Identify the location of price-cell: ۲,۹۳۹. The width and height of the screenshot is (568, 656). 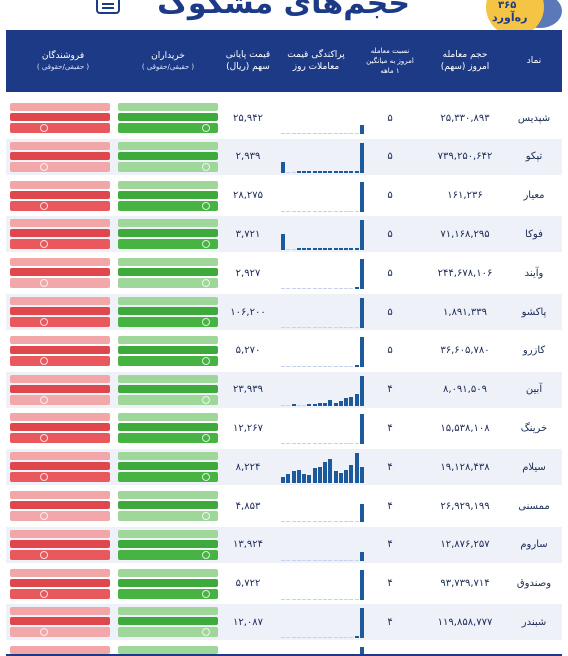
(248, 157).